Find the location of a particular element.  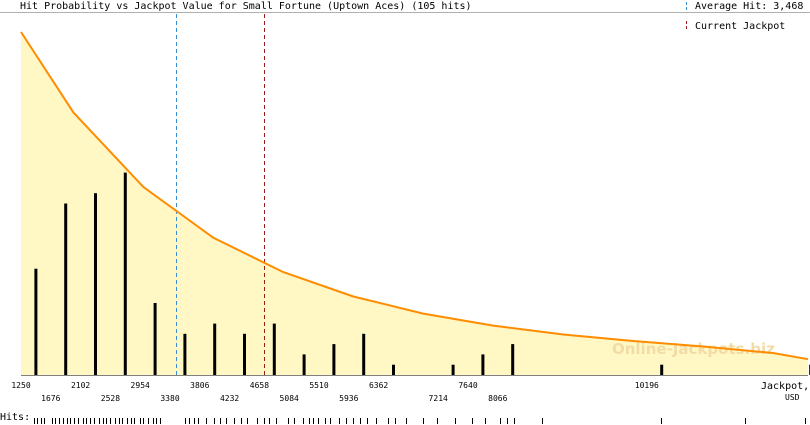

x-tick-label: 7640 is located at coordinates (468, 385).